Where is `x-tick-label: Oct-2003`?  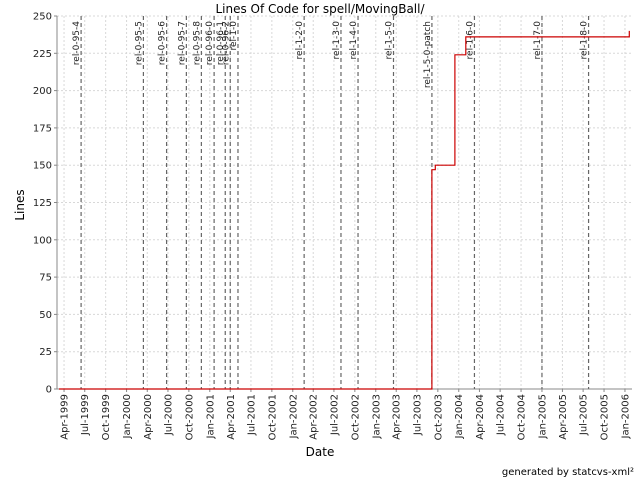
x-tick-label: Oct-2003 is located at coordinates (438, 417).